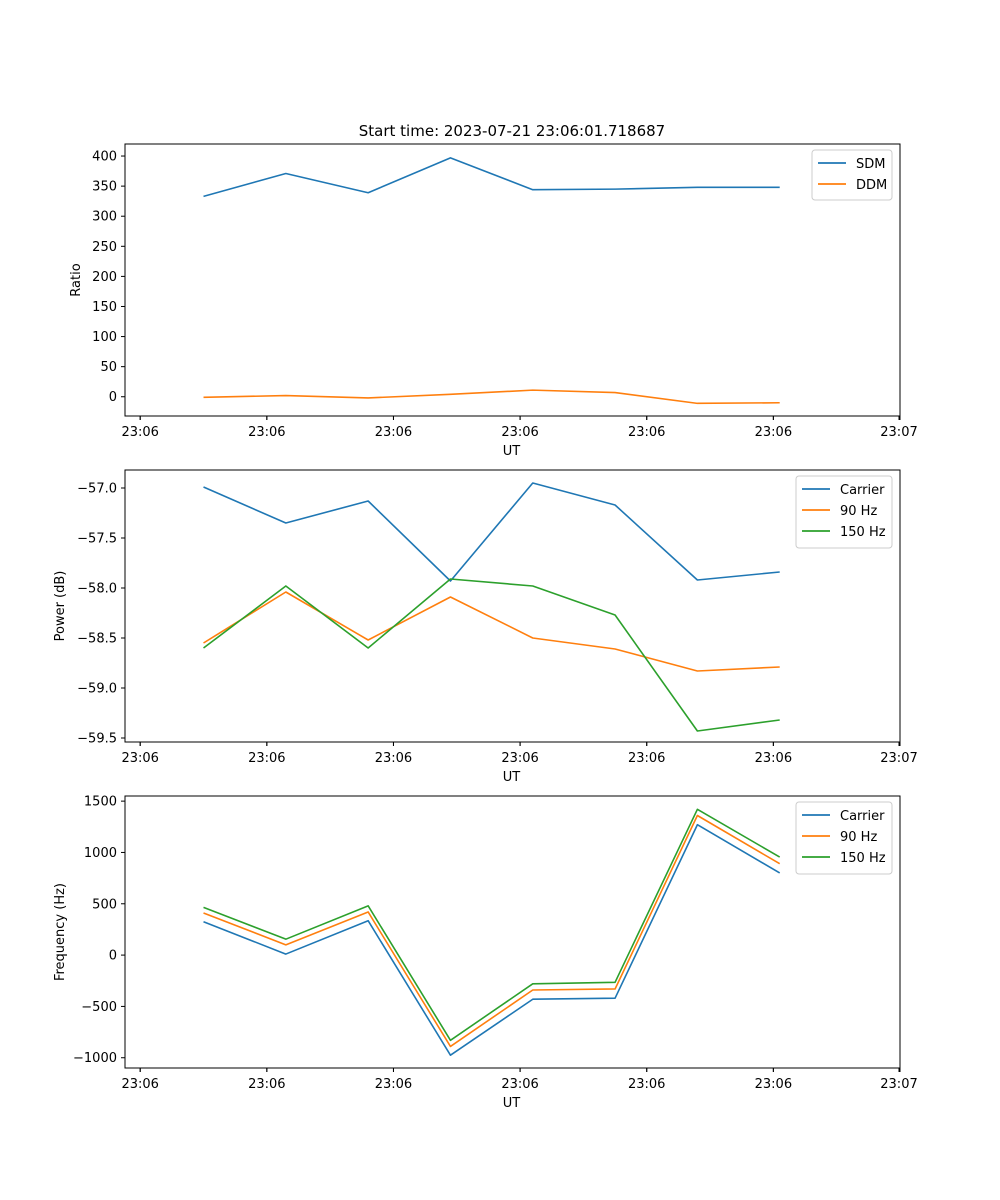 This screenshot has height=1200, width=1000. What do you see at coordinates (95, 1058) in the screenshot?
I see `y-tick-label: −1000` at bounding box center [95, 1058].